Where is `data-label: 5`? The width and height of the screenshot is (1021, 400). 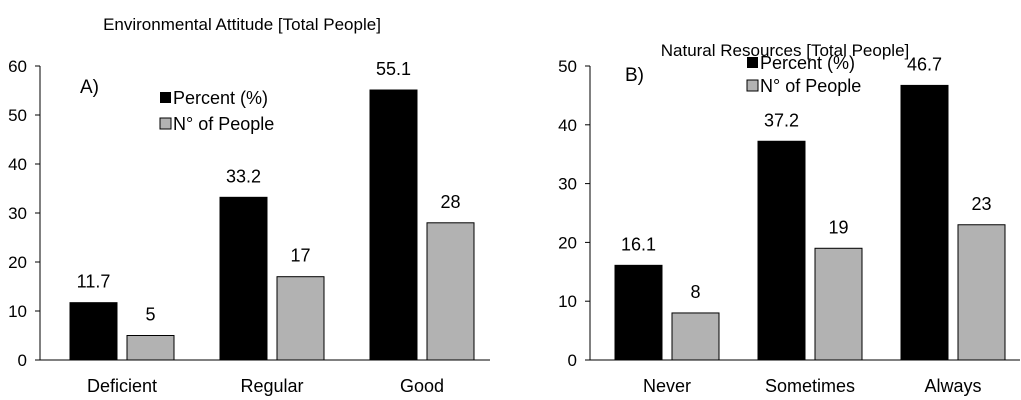
data-label: 5 is located at coordinates (150, 315).